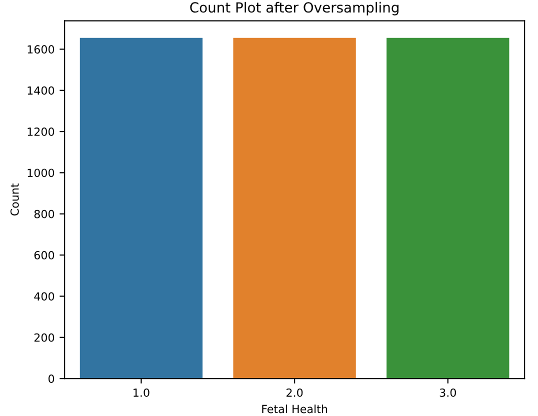 The height and width of the screenshot is (416, 538). Describe the element at coordinates (294, 9) in the screenshot. I see `chart-title: Count Plot after Oversampling` at that location.